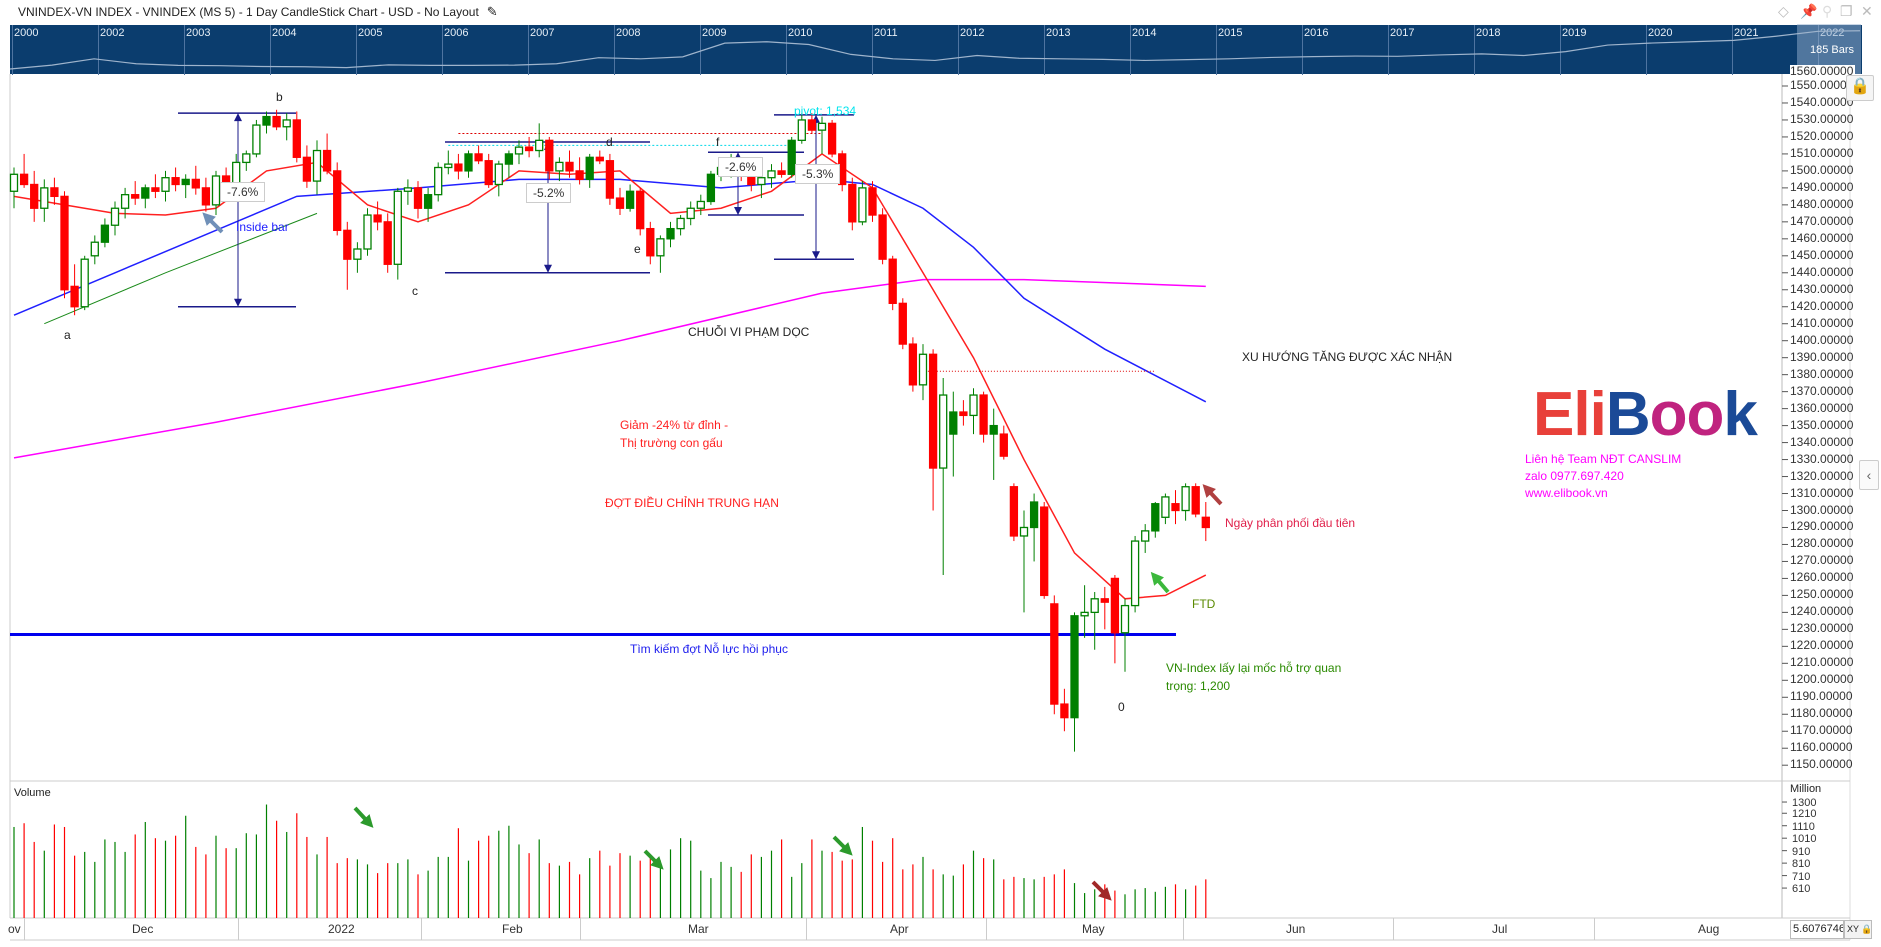 Image resolution: width=1881 pixels, height=947 pixels. I want to click on price-tick-label: 1480.00000, so click(1822, 203).